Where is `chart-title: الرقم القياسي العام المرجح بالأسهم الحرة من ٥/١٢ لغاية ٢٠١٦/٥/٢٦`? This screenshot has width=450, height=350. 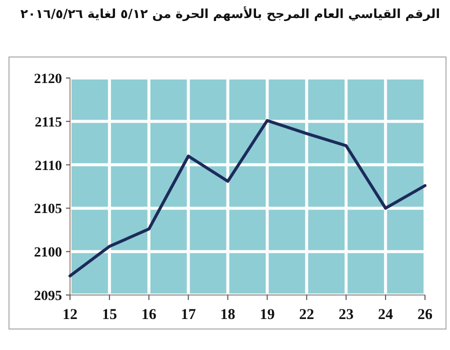
chart-title: الرقم القياسي العام المرجح بالأسهم الحرة من ٥/١٢ لغاية ٢٠١٦/٥/٢٦ is located at coordinates (229, 13).